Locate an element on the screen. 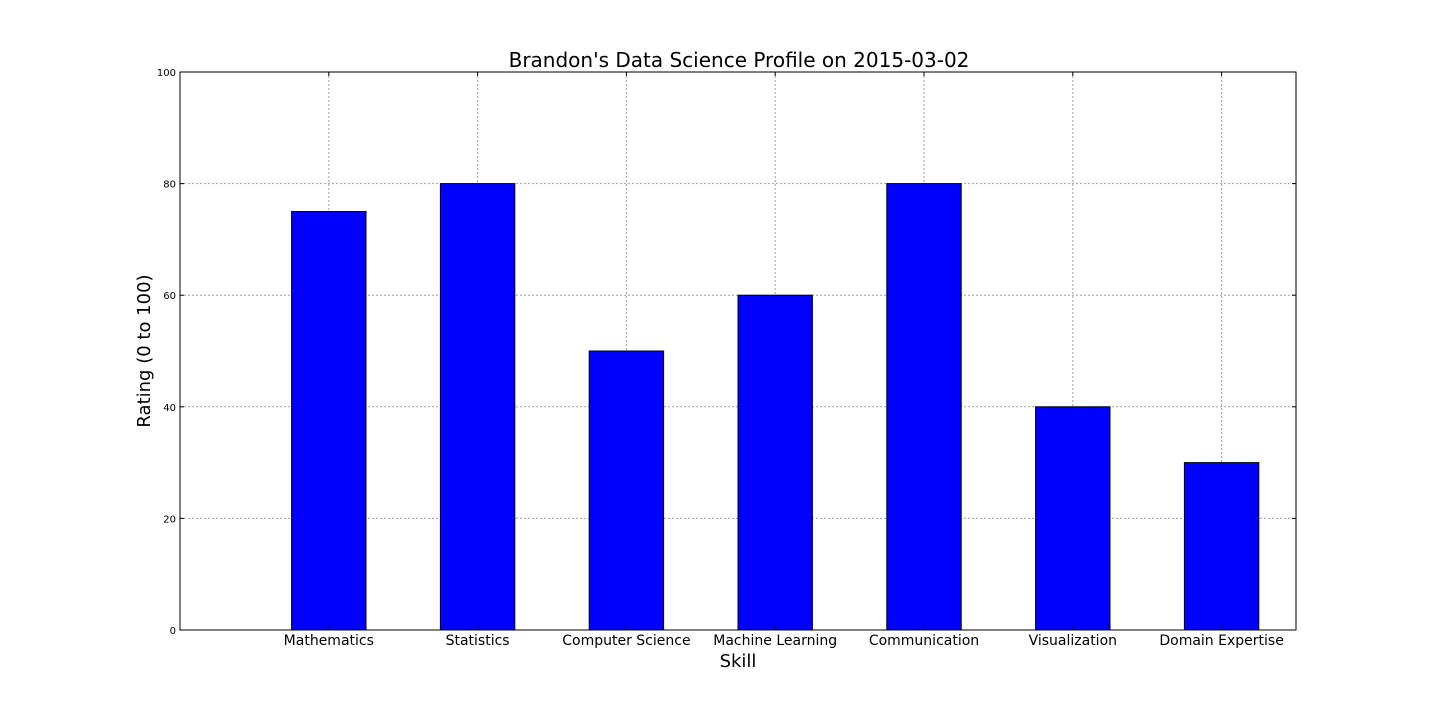 The image size is (1440, 725). y-tick-label: 80 is located at coordinates (169, 185).